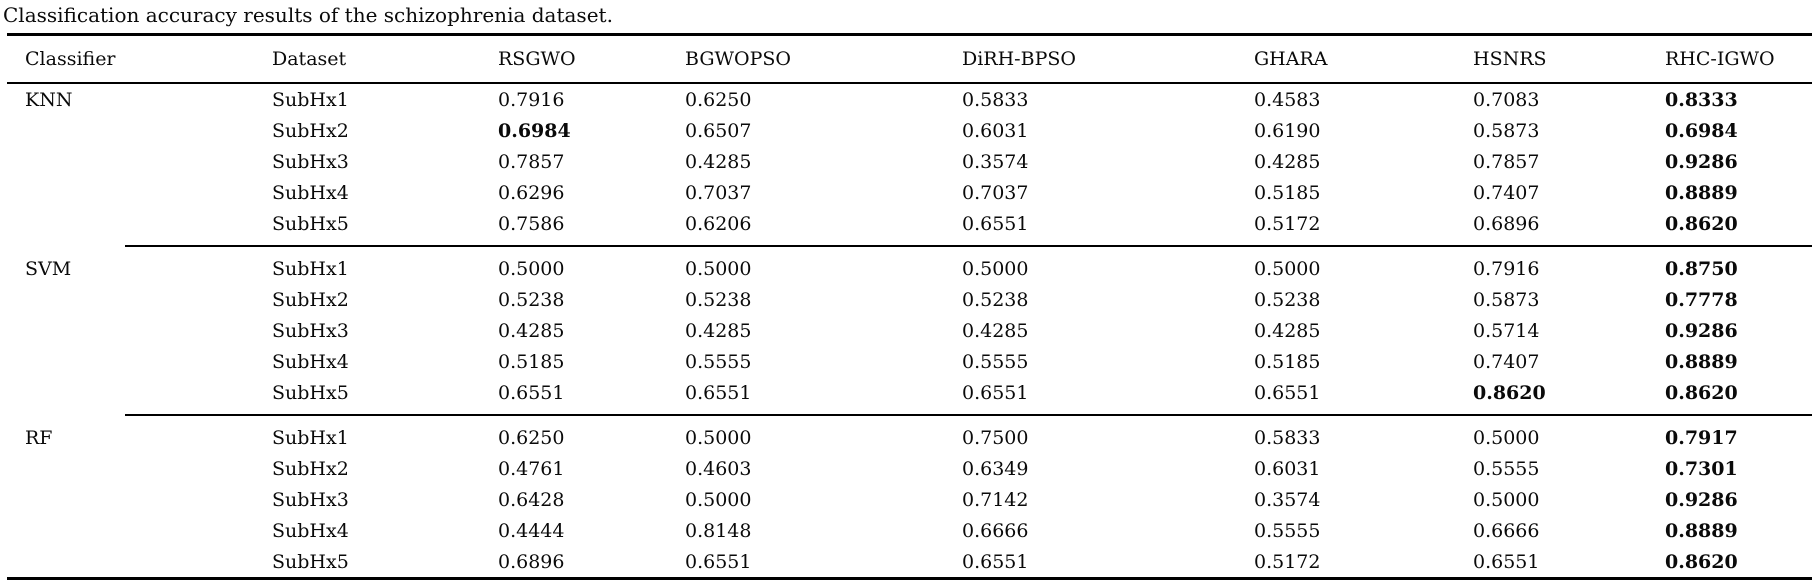 Image resolution: width=1820 pixels, height=582 pixels. What do you see at coordinates (531, 223) in the screenshot?
I see `value-cell: 0.7586` at bounding box center [531, 223].